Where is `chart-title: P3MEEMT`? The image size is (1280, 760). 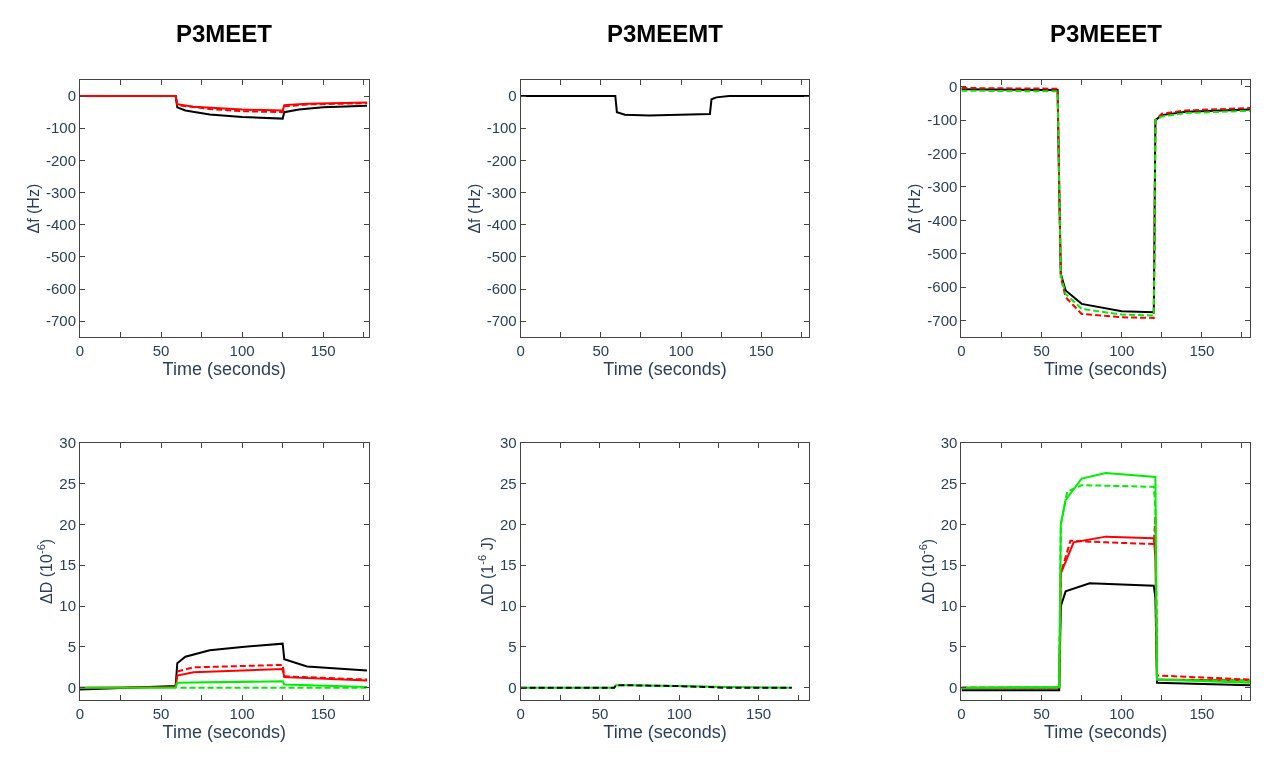 chart-title: P3MEEMT is located at coordinates (665, 33).